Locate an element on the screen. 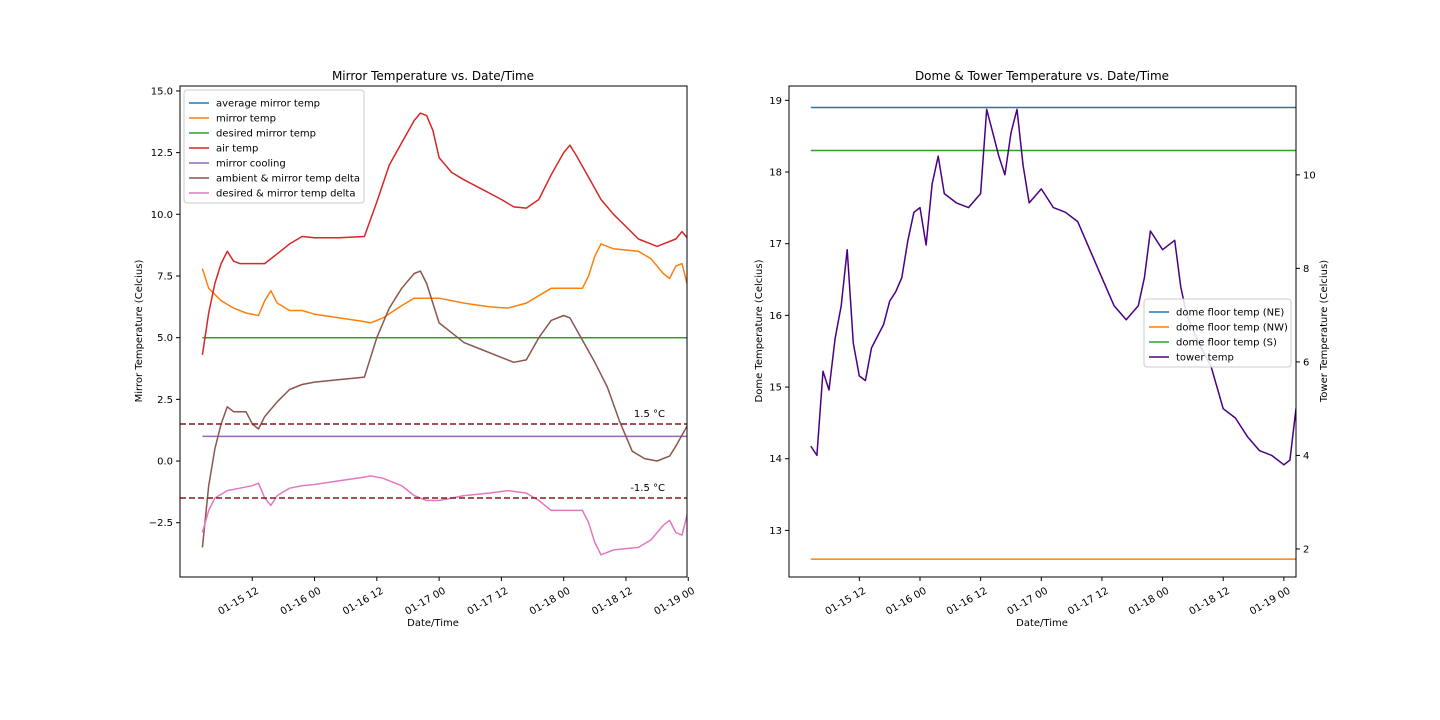 This screenshot has height=720, width=1440. legend-entry: tower temp is located at coordinates (1205, 358).